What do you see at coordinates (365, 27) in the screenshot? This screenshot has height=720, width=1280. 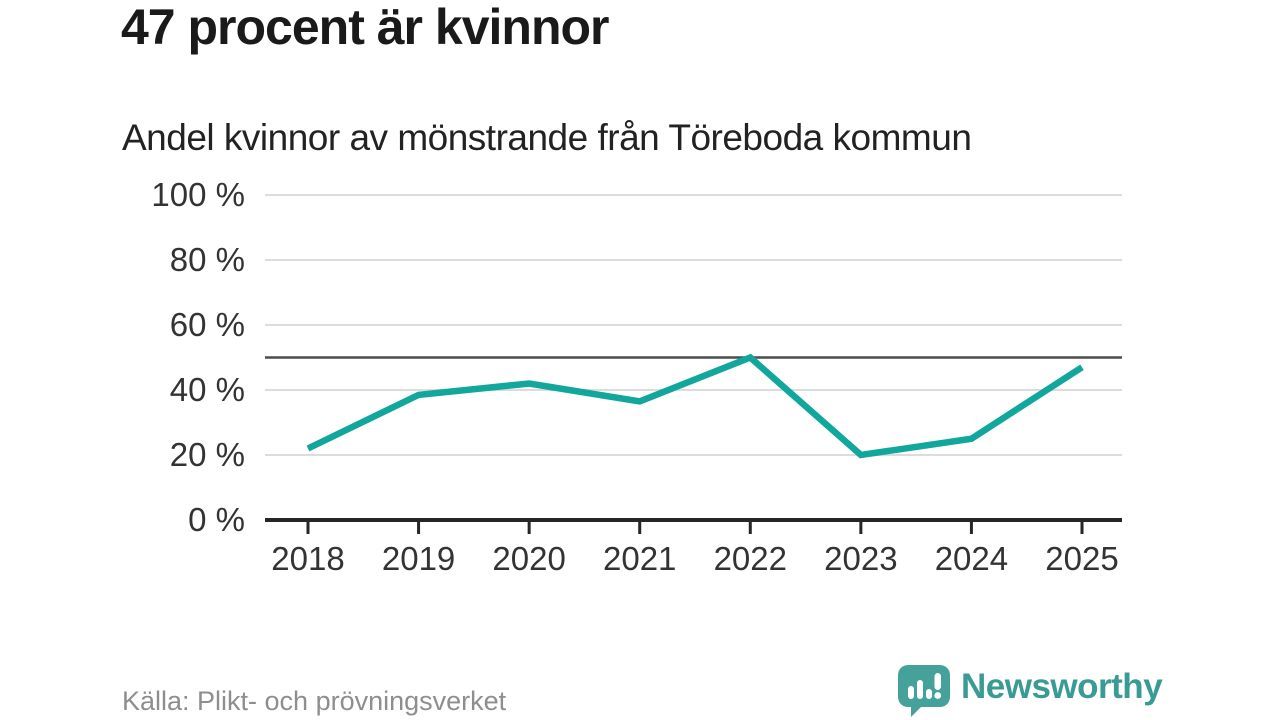 I see `page-title: 47 procent är kvinnor` at bounding box center [365, 27].